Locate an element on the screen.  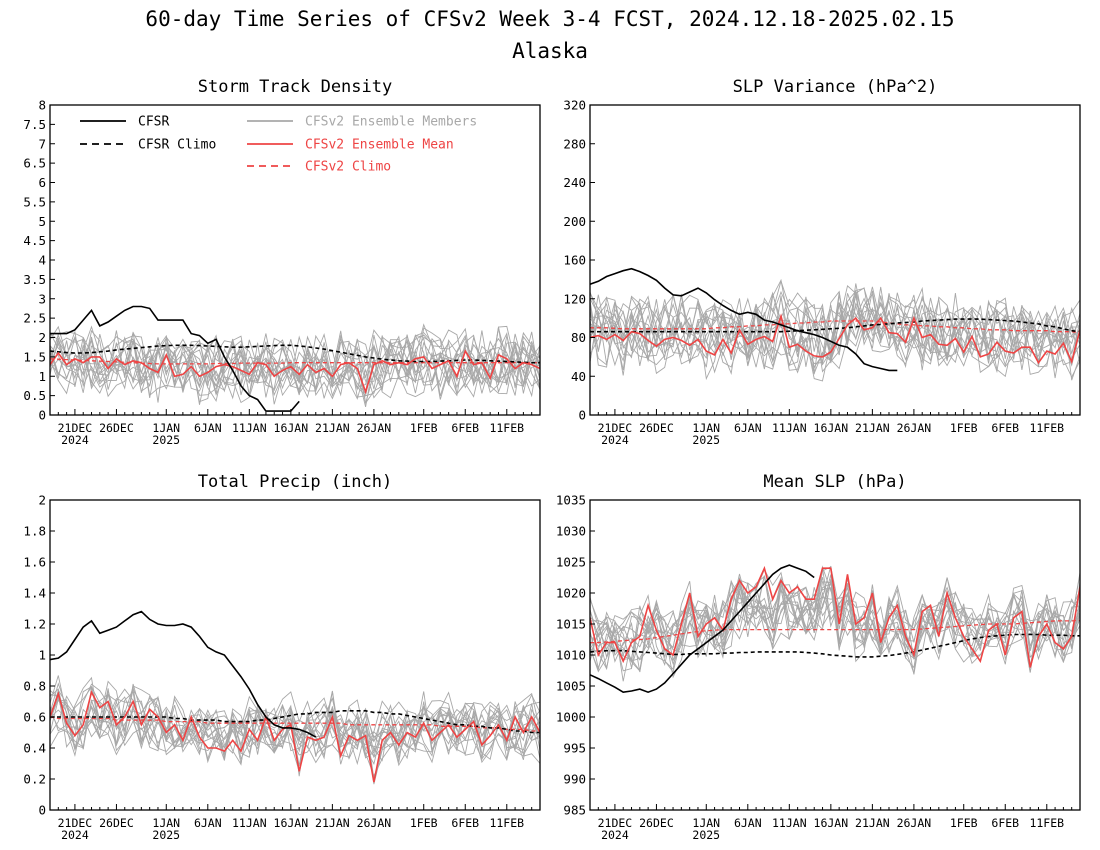
region-title: Alaska is located at coordinates (550, 51).